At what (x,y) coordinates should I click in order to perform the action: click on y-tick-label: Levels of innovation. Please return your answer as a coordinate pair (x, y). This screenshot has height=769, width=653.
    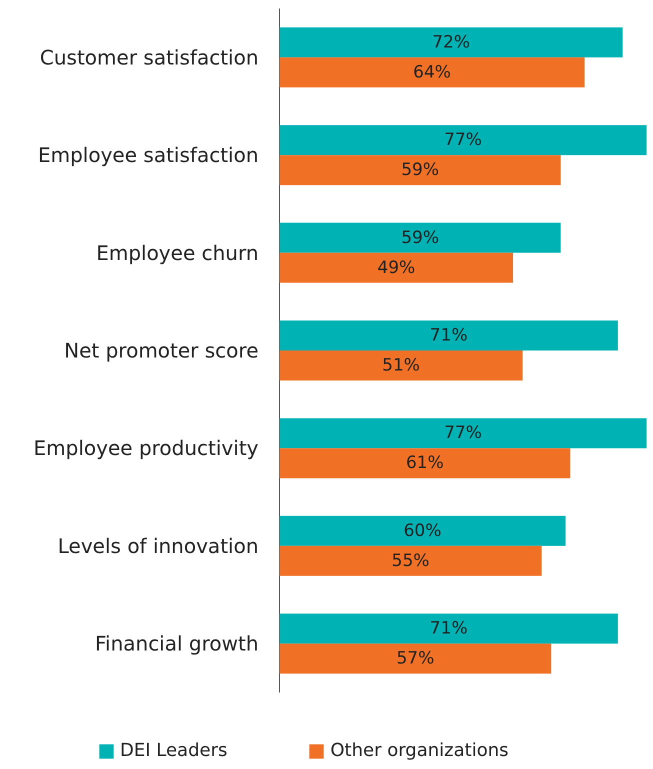
    Looking at the image, I should click on (158, 546).